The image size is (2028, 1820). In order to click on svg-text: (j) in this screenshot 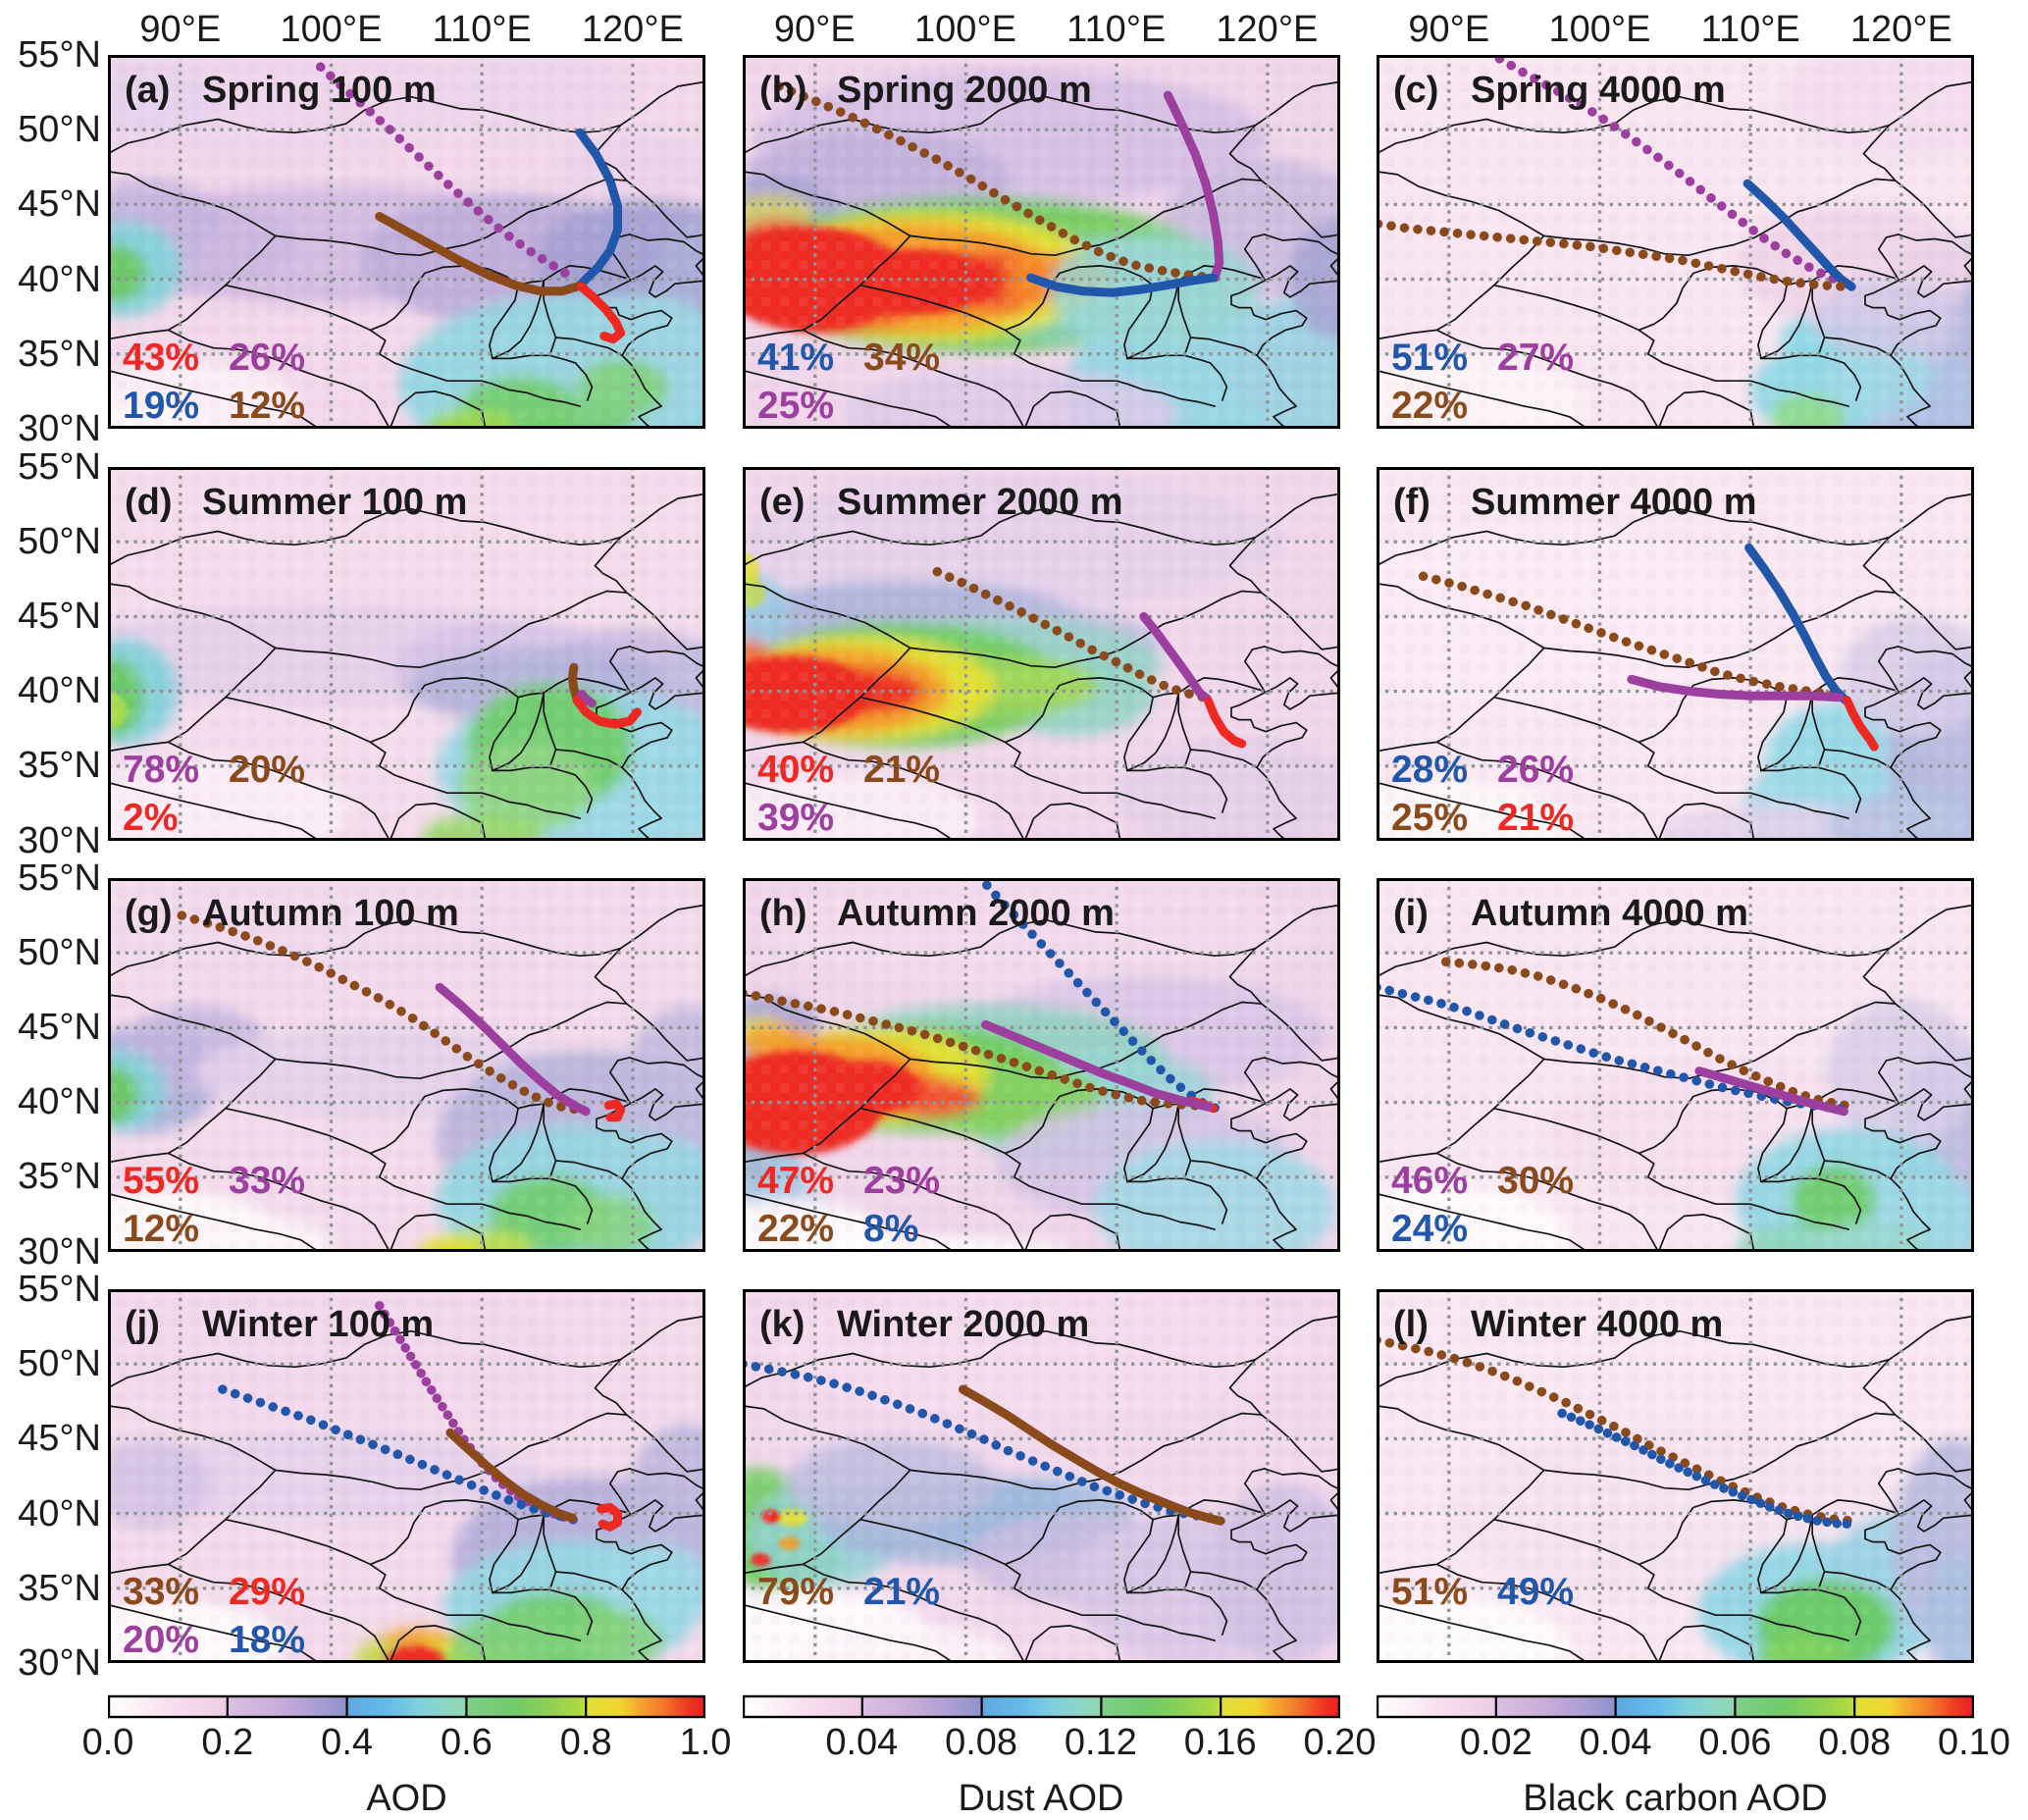, I will do `click(142, 1324)`.